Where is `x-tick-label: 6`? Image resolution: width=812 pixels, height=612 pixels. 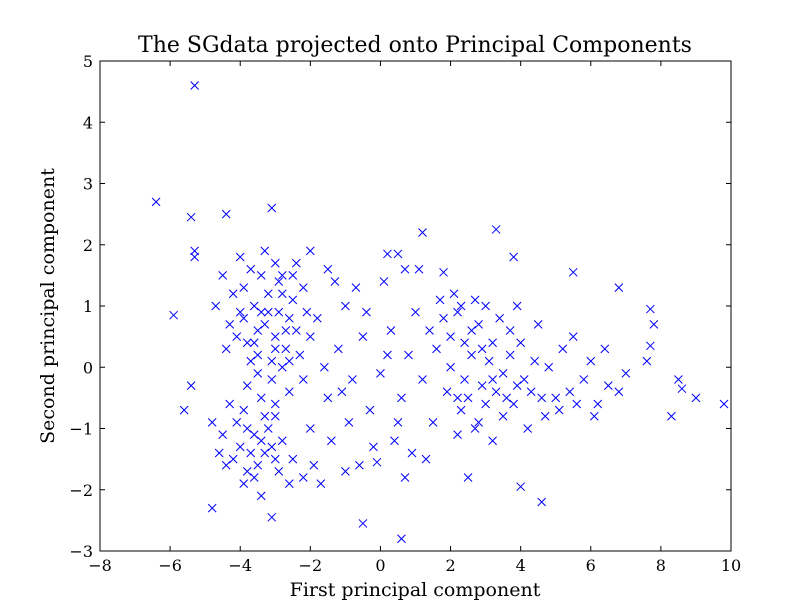 x-tick-label: 6 is located at coordinates (591, 565).